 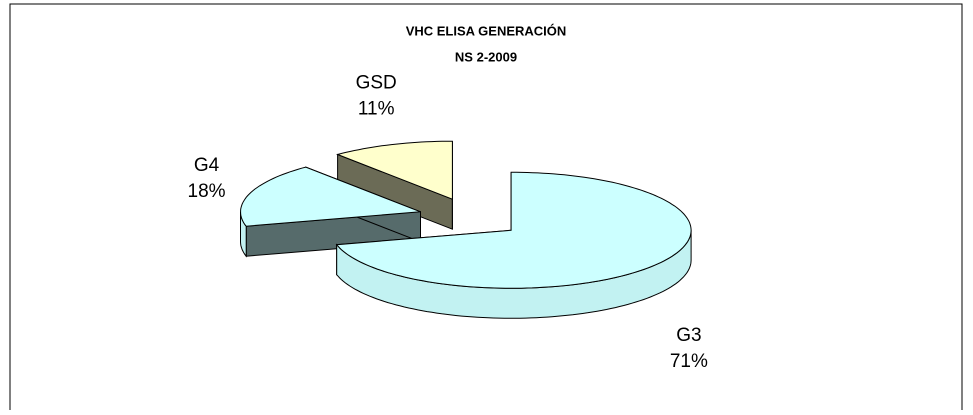 I want to click on slice-value-label: 18%, so click(x=207, y=191).